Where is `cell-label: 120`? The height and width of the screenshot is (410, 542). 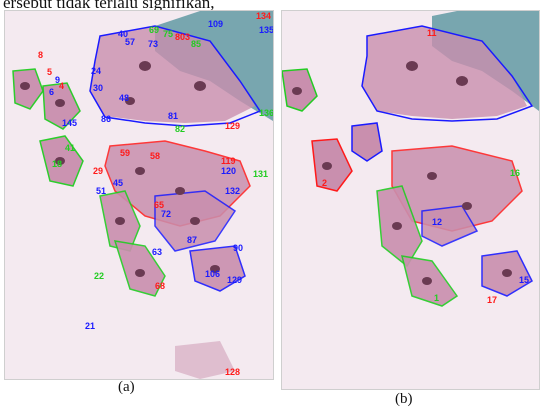 cell-label: 120 is located at coordinates (228, 171).